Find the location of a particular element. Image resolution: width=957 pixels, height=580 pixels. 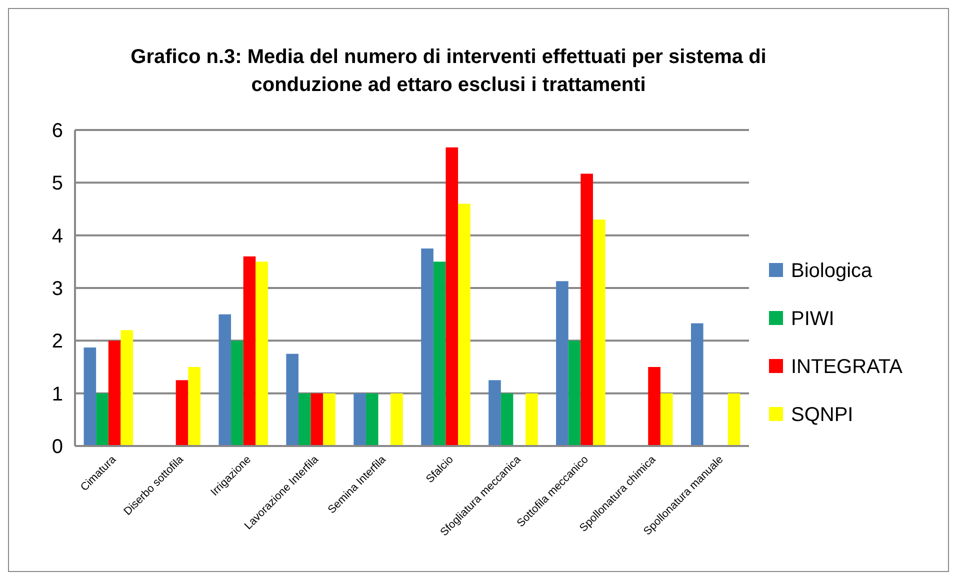

y-tick-label: 2 is located at coordinates (57, 341).